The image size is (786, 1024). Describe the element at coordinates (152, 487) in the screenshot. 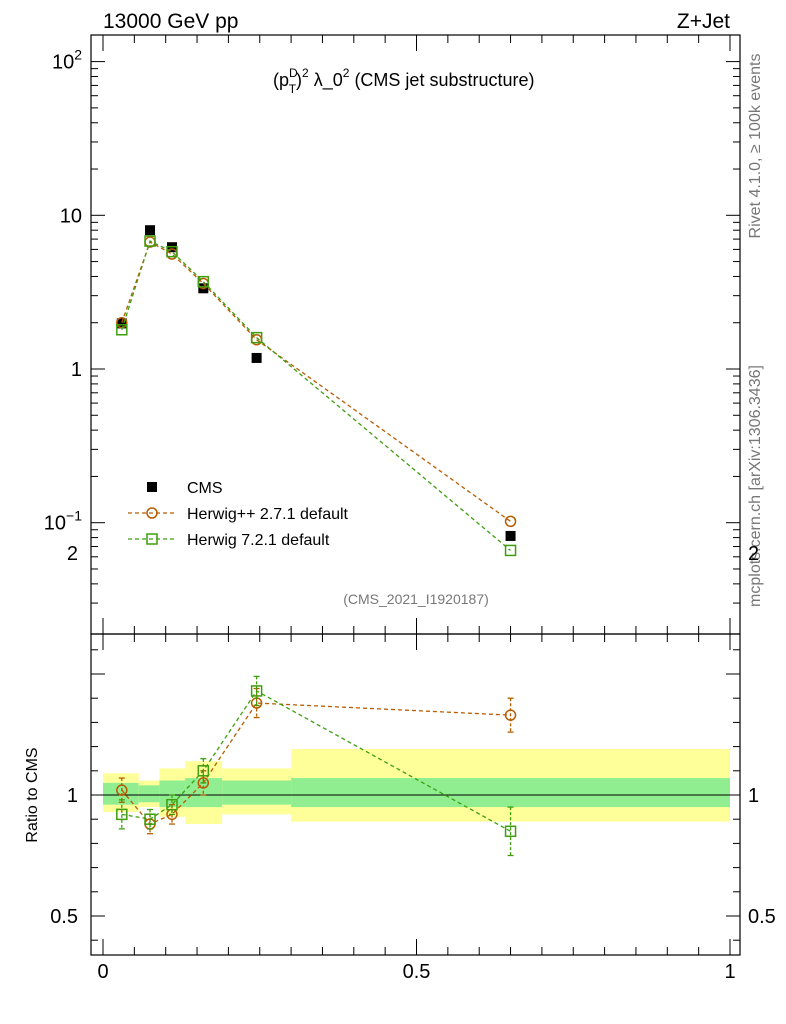

I see `legend-cms-marker` at that location.